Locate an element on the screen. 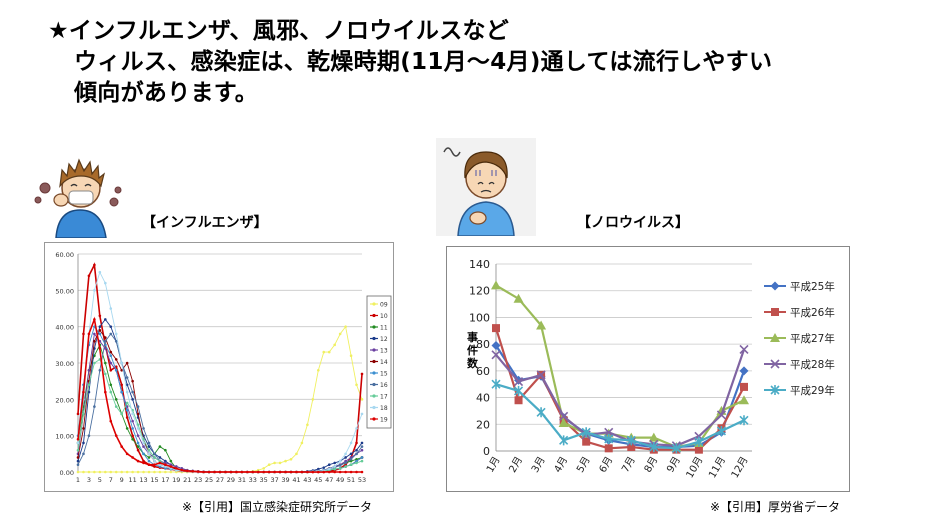 The height and width of the screenshot is (529, 940). y-tick-label: 60 is located at coordinates (483, 371).